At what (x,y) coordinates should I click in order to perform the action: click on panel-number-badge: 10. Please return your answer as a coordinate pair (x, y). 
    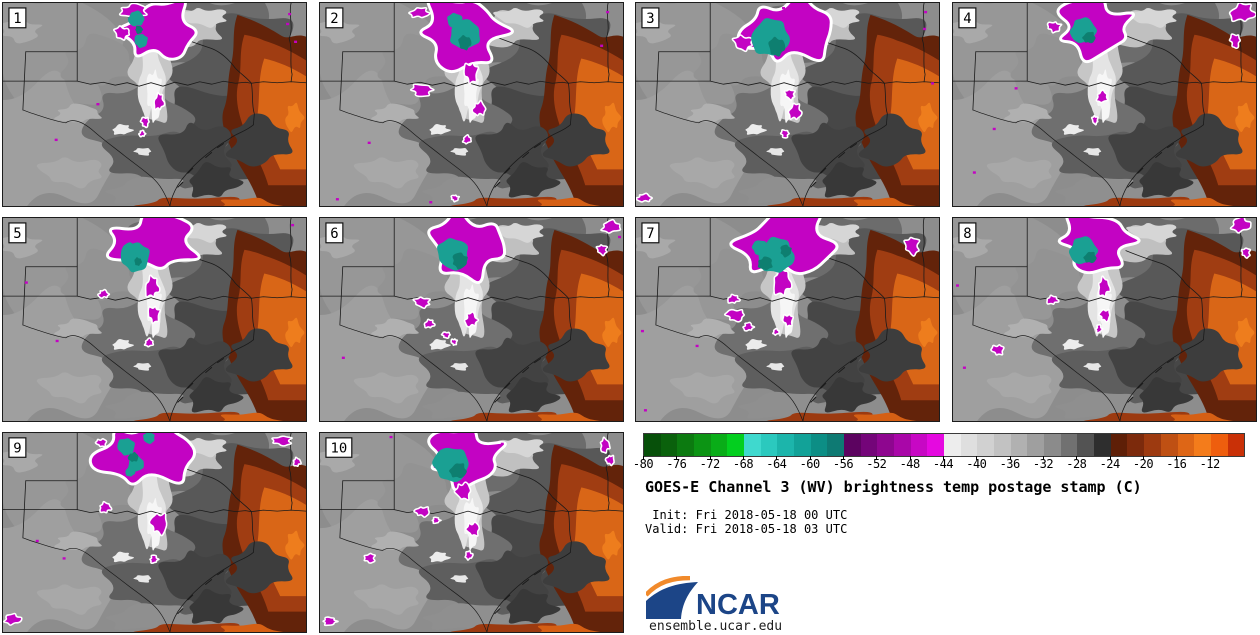
    Looking at the image, I should click on (339, 447).